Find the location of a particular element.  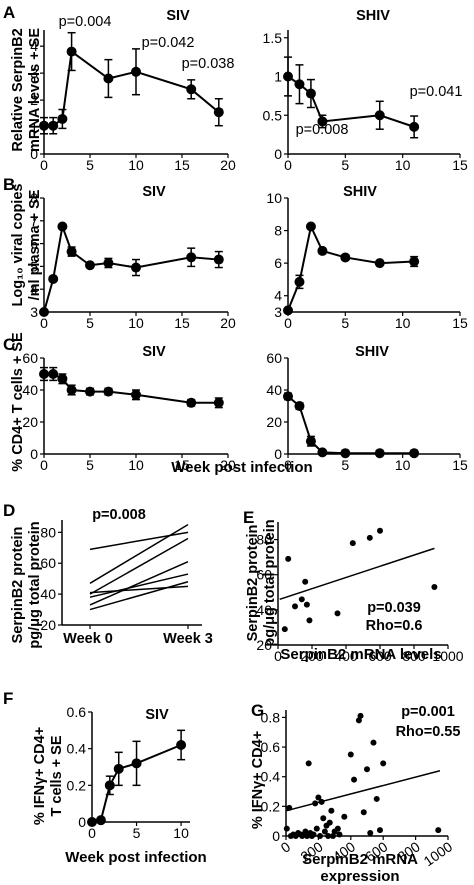

annotation-p-value: p=0.008 is located at coordinates (119, 515).